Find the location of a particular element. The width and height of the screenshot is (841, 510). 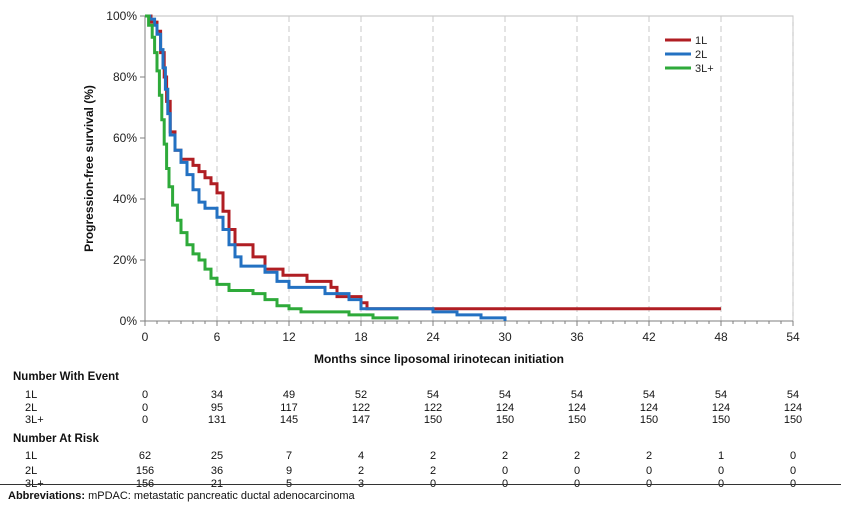

x-tick-label: 12 is located at coordinates (289, 337).